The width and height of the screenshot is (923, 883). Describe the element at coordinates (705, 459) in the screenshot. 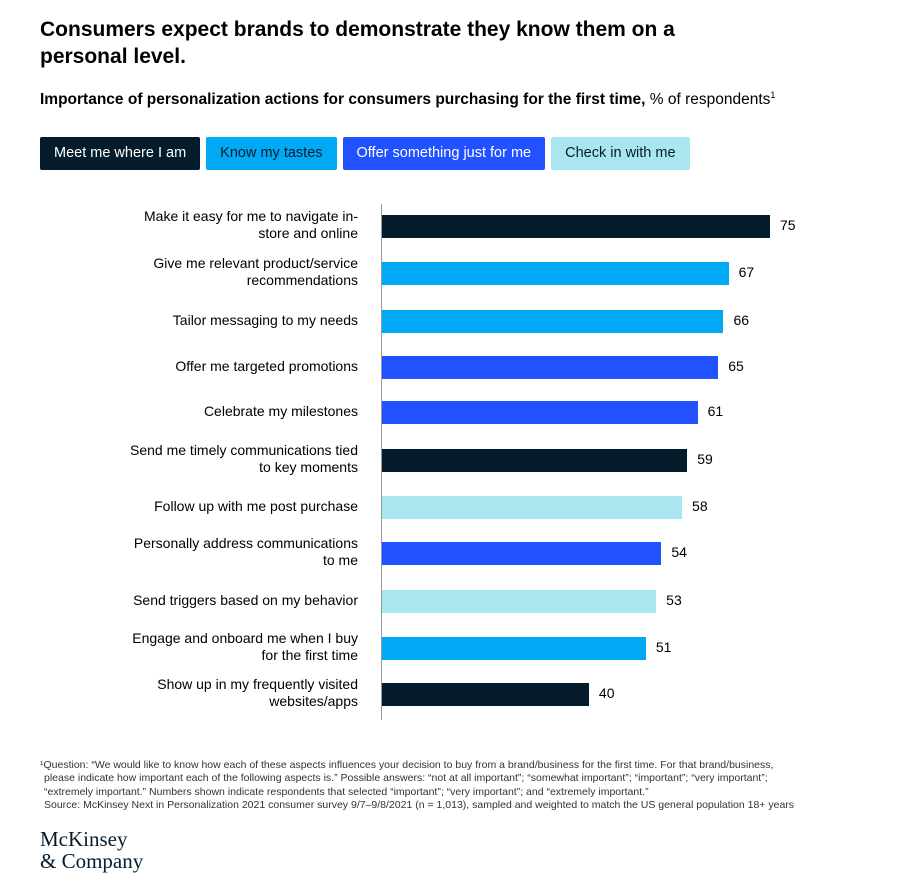

I see `data-label: 59` at that location.